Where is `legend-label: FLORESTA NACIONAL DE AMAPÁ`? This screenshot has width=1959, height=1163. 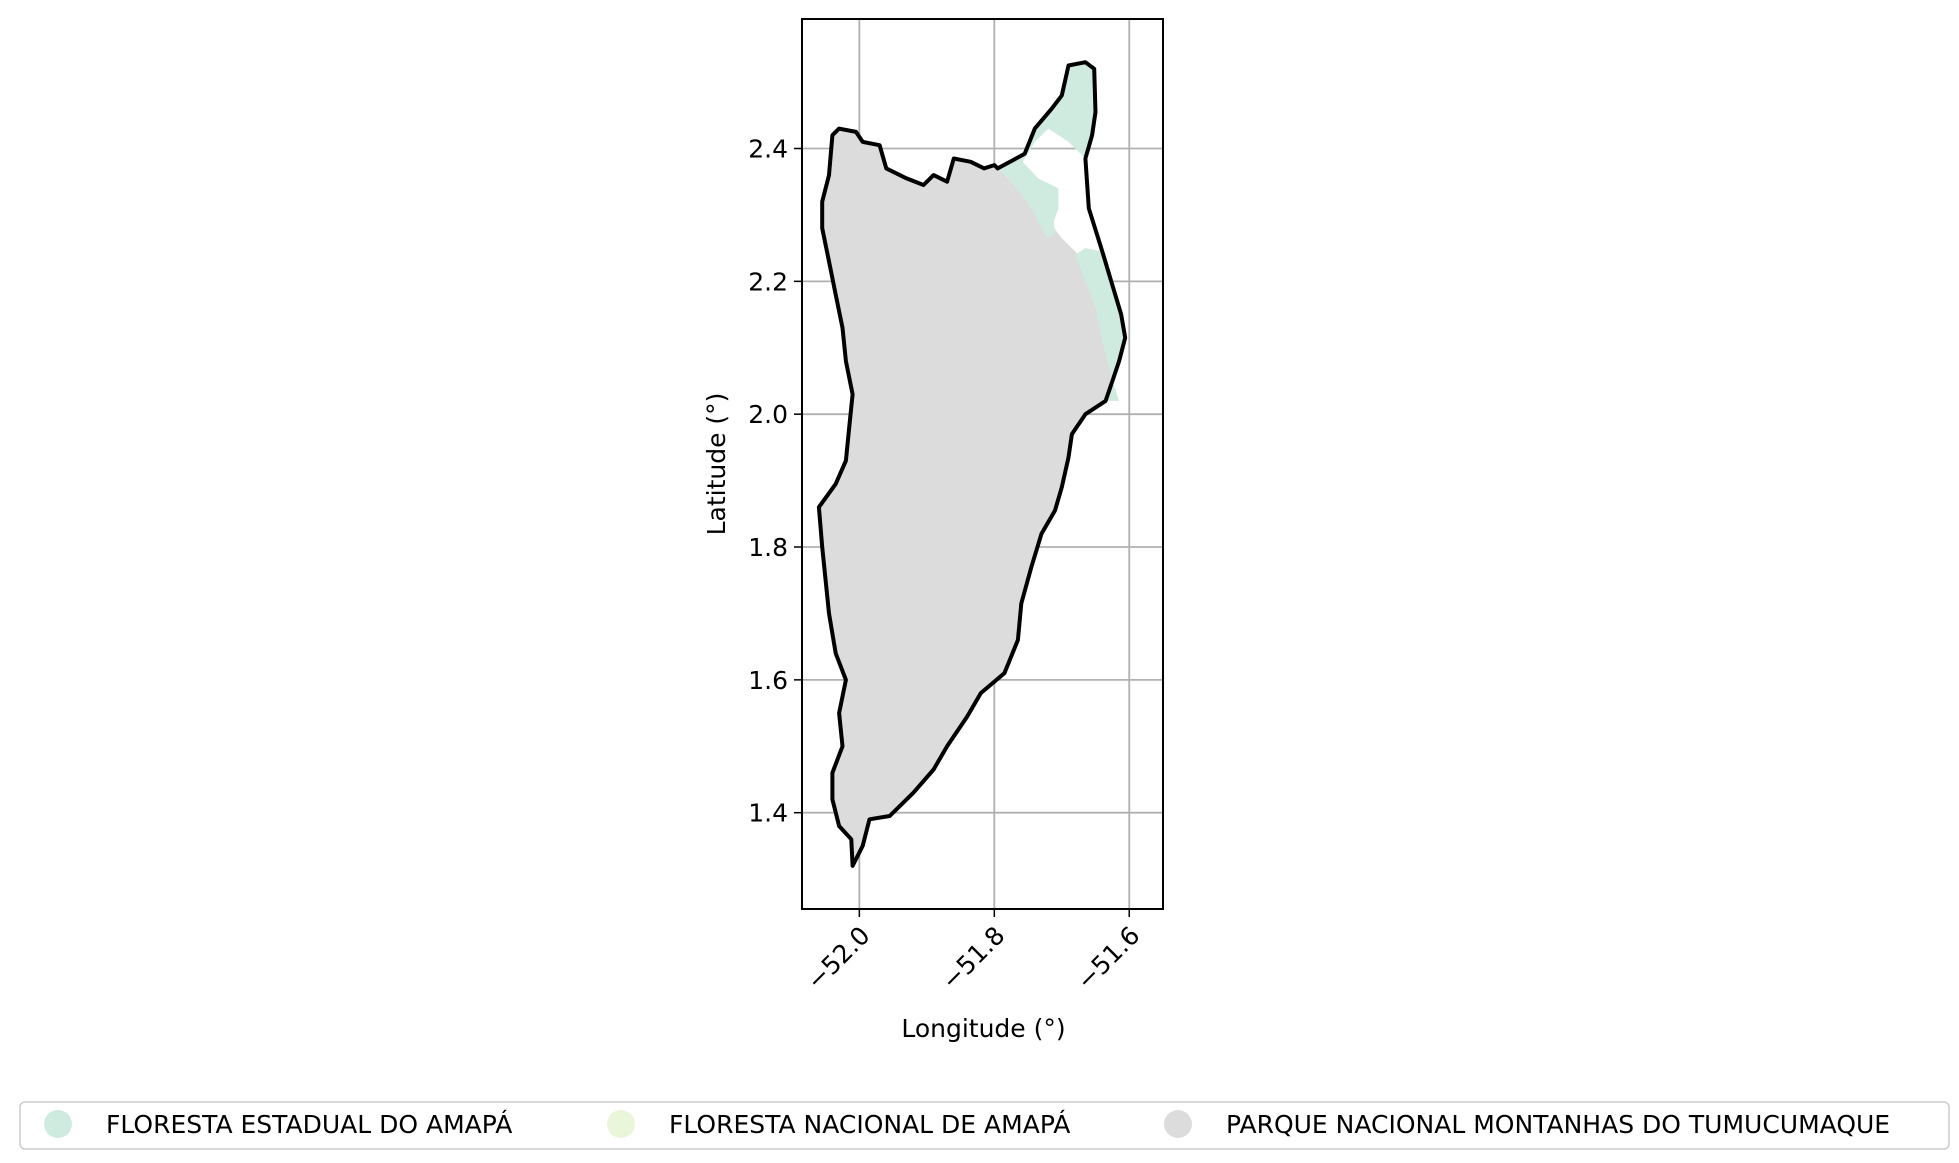 legend-label: FLORESTA NACIONAL DE AMAPÁ is located at coordinates (869, 1124).